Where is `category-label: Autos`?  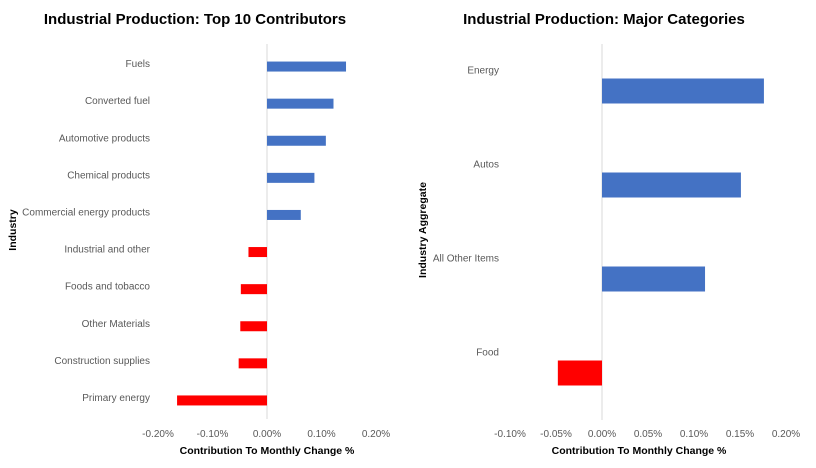
category-label: Autos is located at coordinates (486, 165).